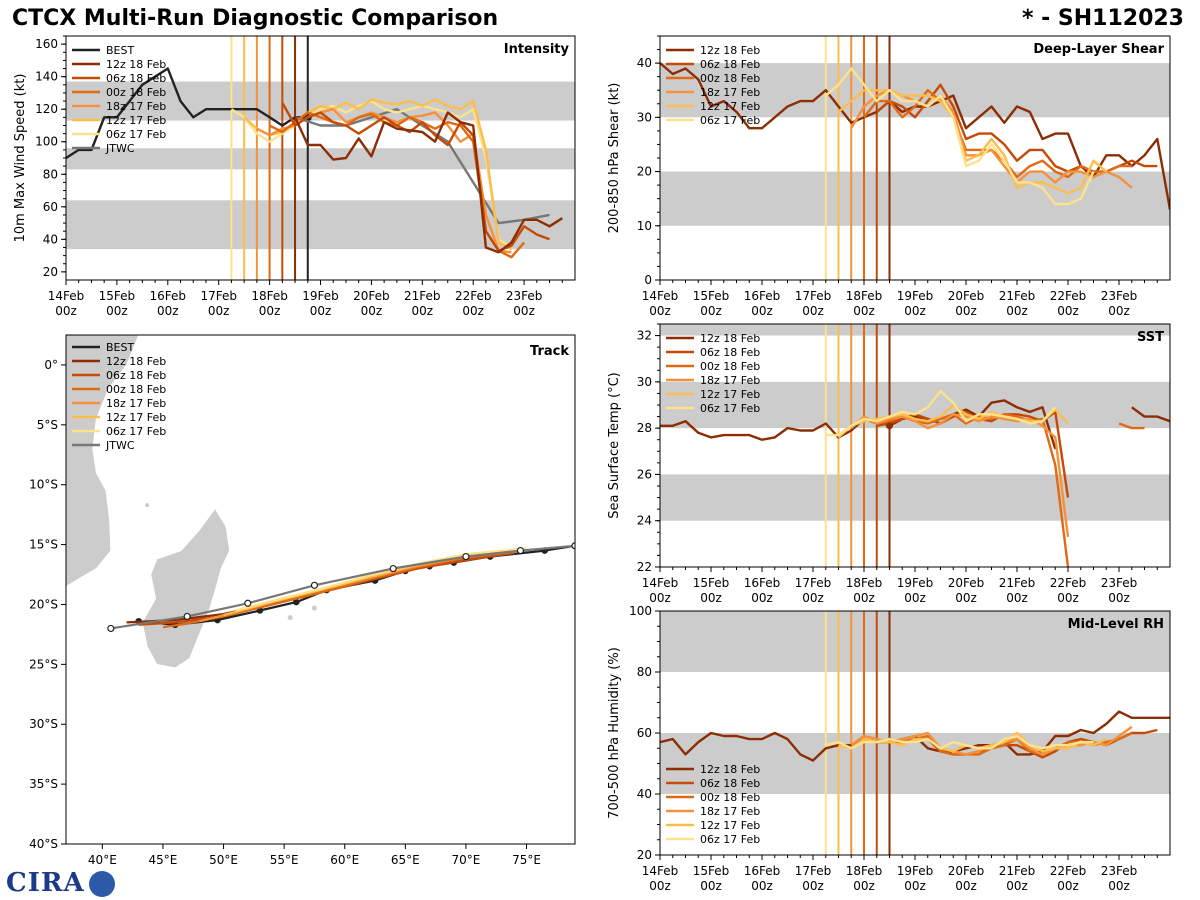  Describe the element at coordinates (43, 485) in the screenshot. I see `y-tick-label: 10°S` at that location.